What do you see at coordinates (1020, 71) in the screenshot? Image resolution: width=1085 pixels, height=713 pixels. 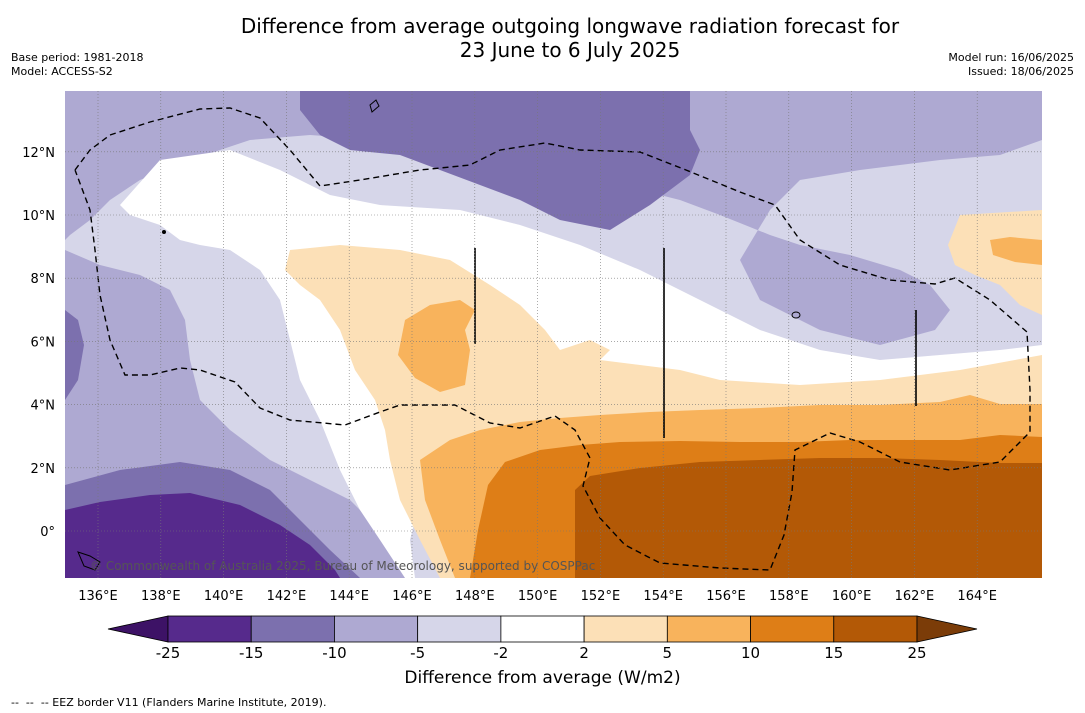 I see `issued-date: Issued: 18/06/2025` at bounding box center [1020, 71].